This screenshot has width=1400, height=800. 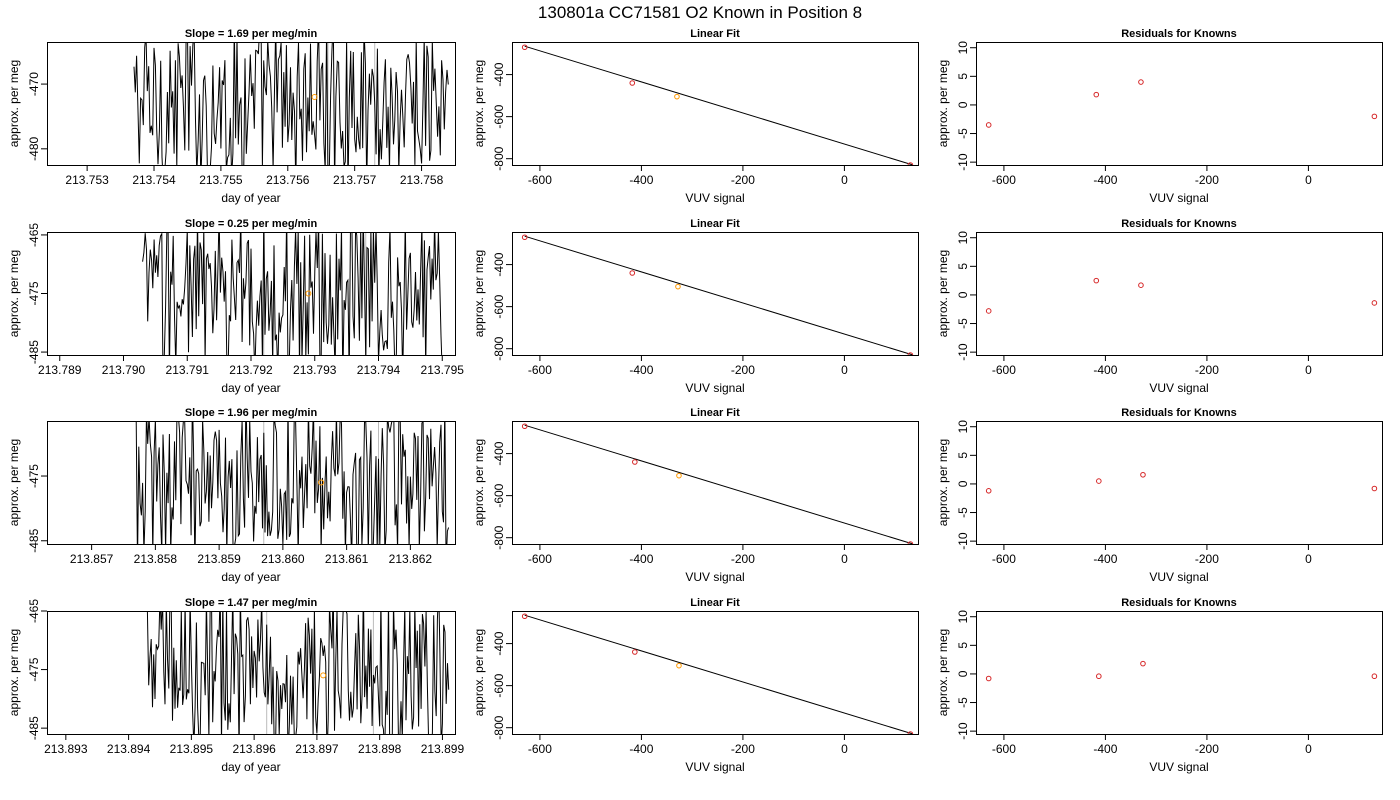 I want to click on x-tick-label: 213.756, so click(x=288, y=180).